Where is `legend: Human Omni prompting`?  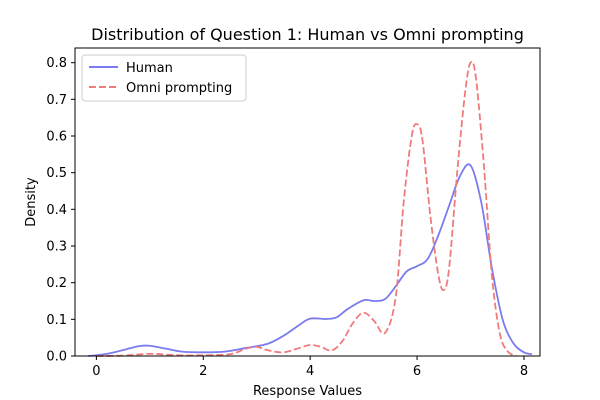
legend: Human Omni prompting is located at coordinates (164, 78).